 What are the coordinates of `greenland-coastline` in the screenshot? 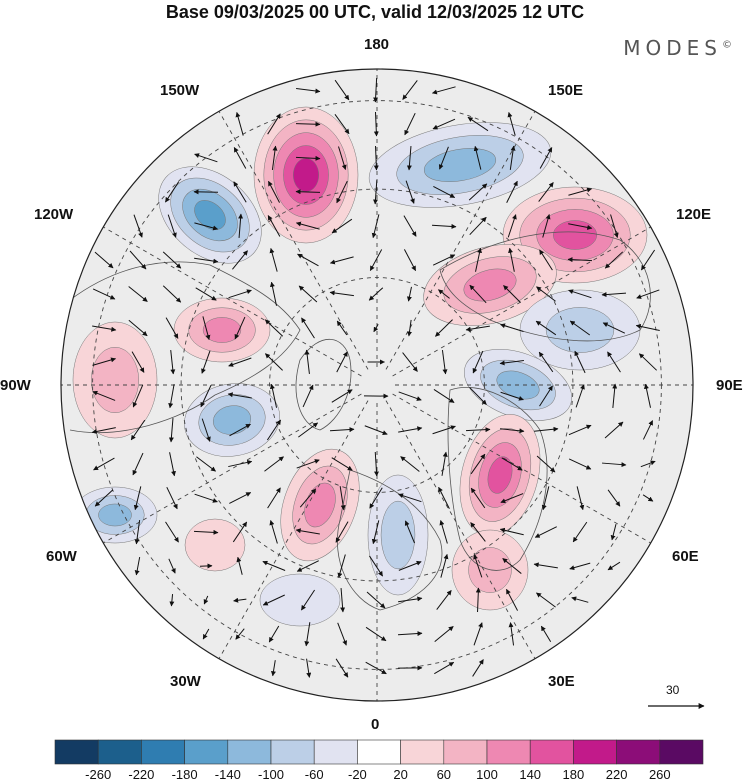 It's located at (323, 384).